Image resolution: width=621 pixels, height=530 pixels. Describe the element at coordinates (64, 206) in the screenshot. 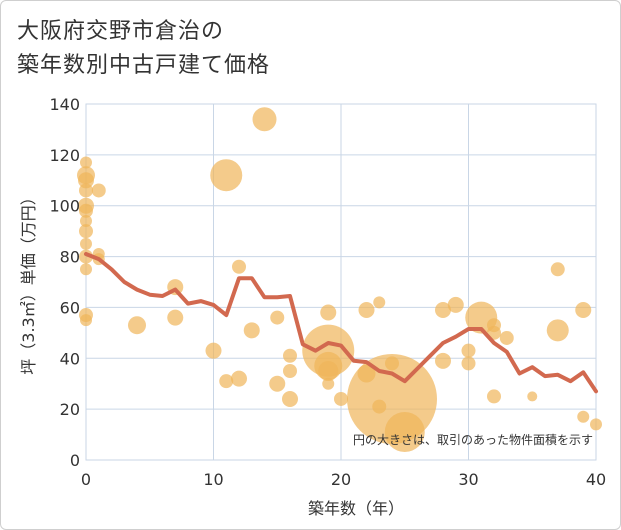

I see `y-tick-label: 100` at that location.